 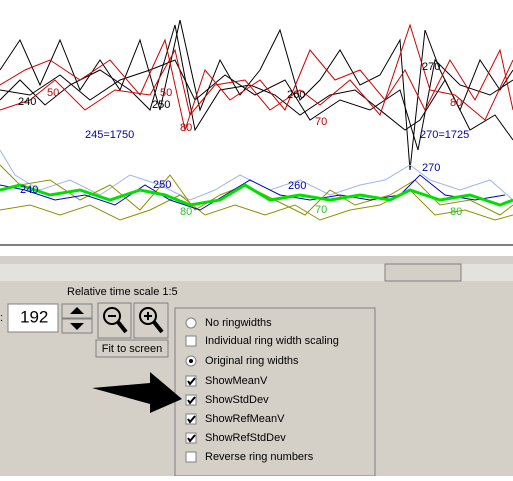 I want to click on label: 245=1750, so click(x=109, y=135).